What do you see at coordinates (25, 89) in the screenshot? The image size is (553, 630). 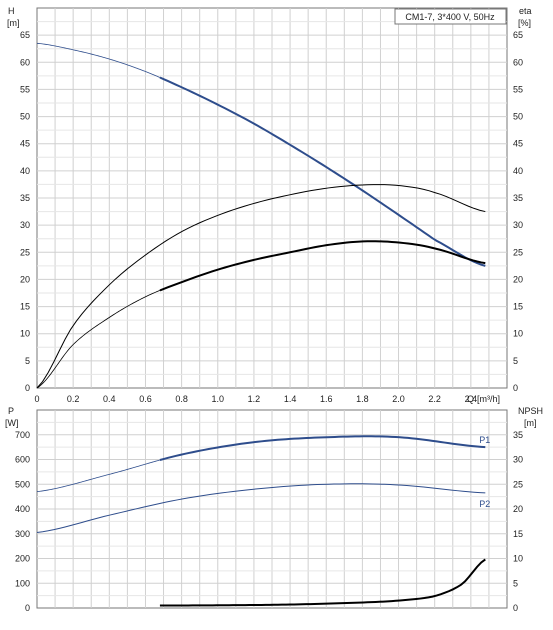 I see `left-tick-label: 55` at bounding box center [25, 89].